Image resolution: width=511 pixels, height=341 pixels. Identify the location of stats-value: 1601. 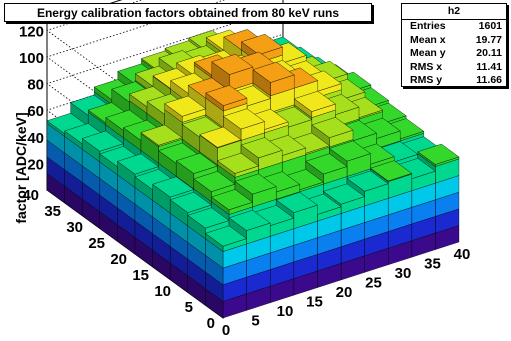
(490, 26).